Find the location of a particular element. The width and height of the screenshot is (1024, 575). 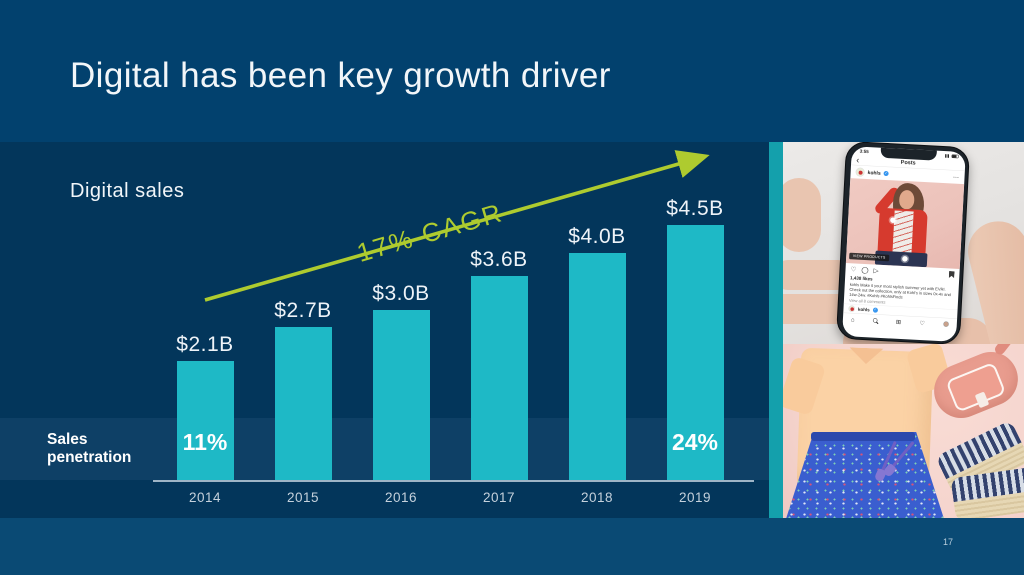

chart-title: Digital sales is located at coordinates (127, 191).